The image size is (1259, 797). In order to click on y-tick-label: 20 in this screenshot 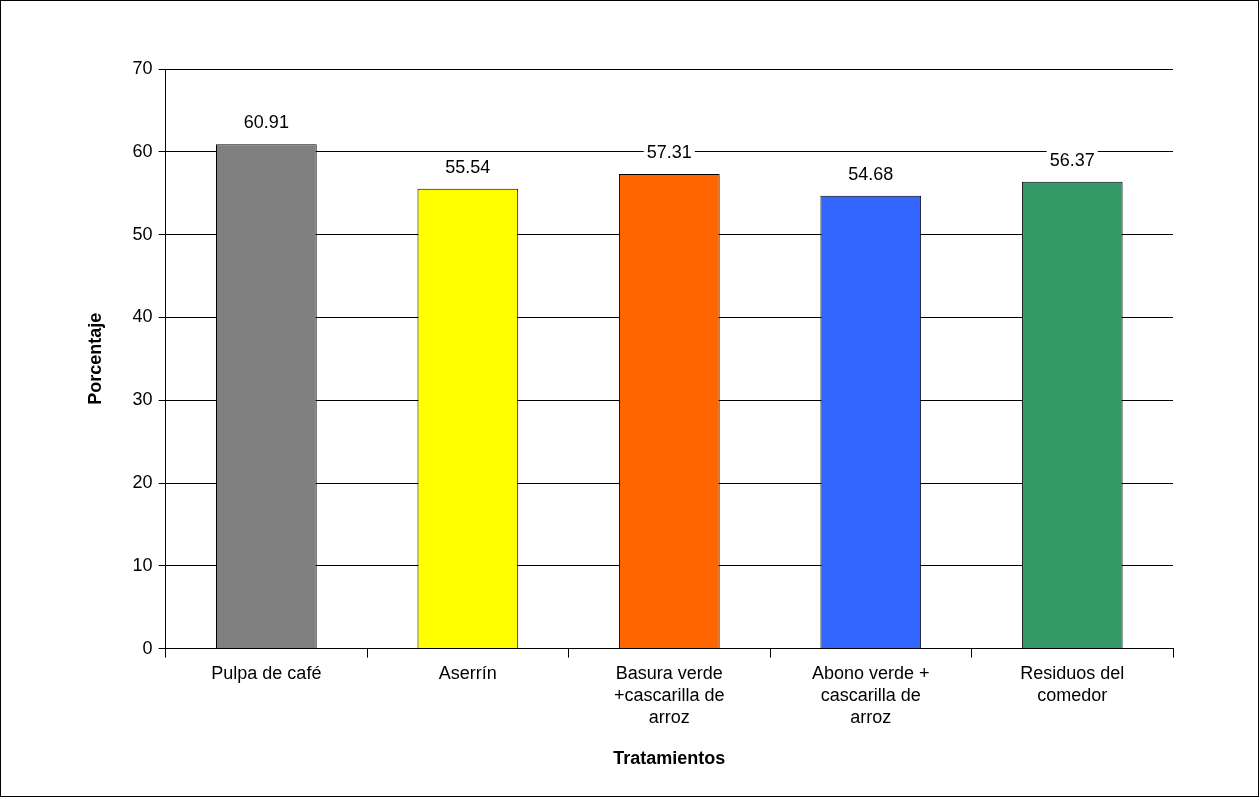, I will do `click(142, 481)`.